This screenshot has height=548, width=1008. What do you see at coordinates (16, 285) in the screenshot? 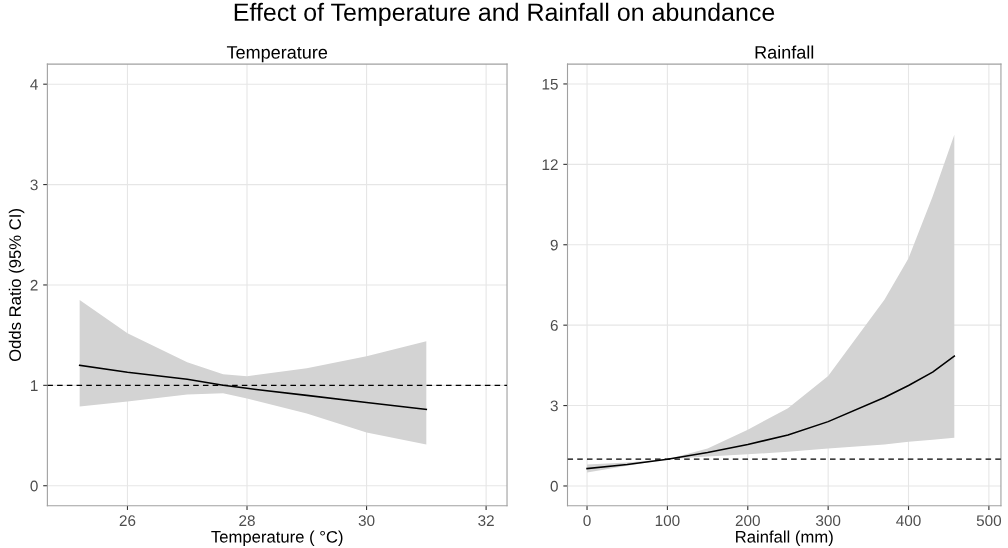
I see `y-axis-title: Odds Ratio (95% CI)` at bounding box center [16, 285].